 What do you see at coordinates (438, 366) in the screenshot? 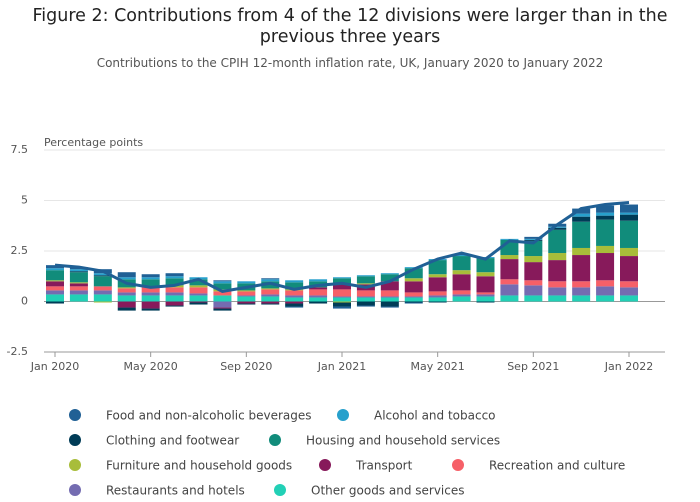
I see `x-tick-label: May 2021` at bounding box center [438, 366].